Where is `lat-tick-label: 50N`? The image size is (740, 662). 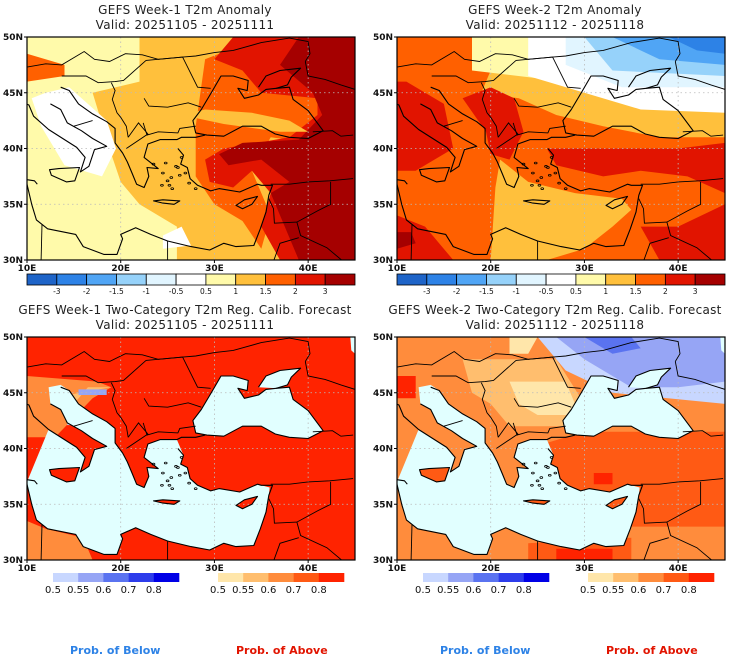
lat-tick-label: 50N is located at coordinates (13, 338).